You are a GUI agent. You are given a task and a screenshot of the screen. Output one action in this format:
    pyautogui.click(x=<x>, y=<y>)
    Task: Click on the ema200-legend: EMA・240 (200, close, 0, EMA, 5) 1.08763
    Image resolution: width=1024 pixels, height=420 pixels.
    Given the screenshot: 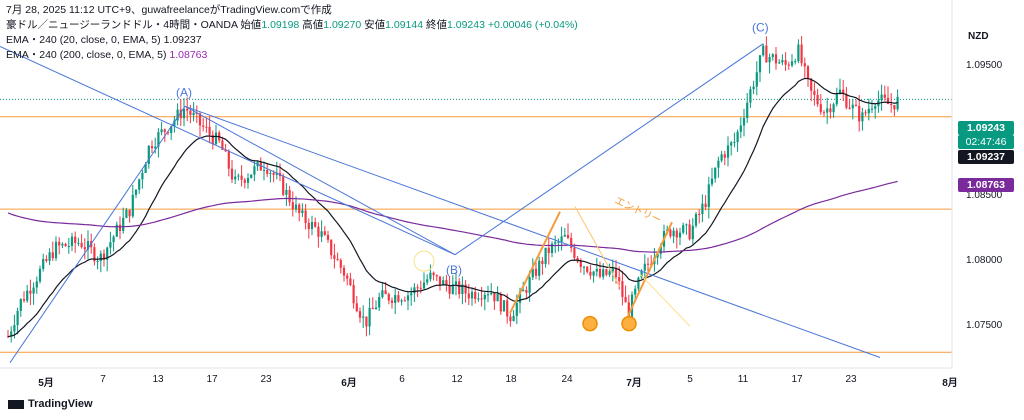 What is the action you would take?
    pyautogui.click(x=106, y=54)
    